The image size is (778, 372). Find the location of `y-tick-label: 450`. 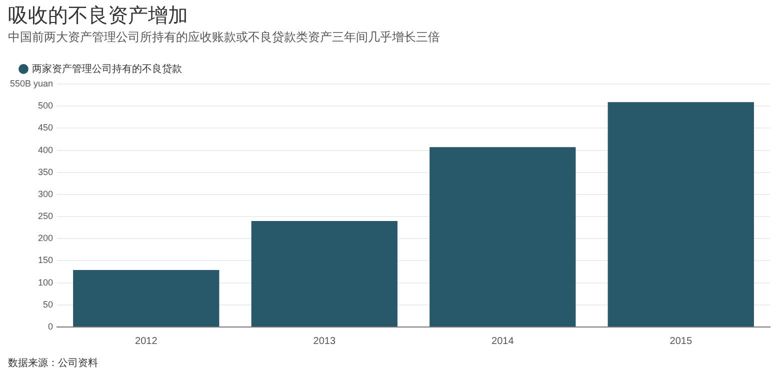

y-tick-label: 450 is located at coordinates (46, 127).